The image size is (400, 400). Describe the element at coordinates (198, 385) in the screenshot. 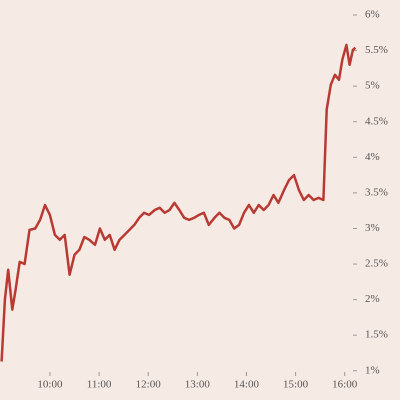

I see `x-tick-label: 13:00` at that location.